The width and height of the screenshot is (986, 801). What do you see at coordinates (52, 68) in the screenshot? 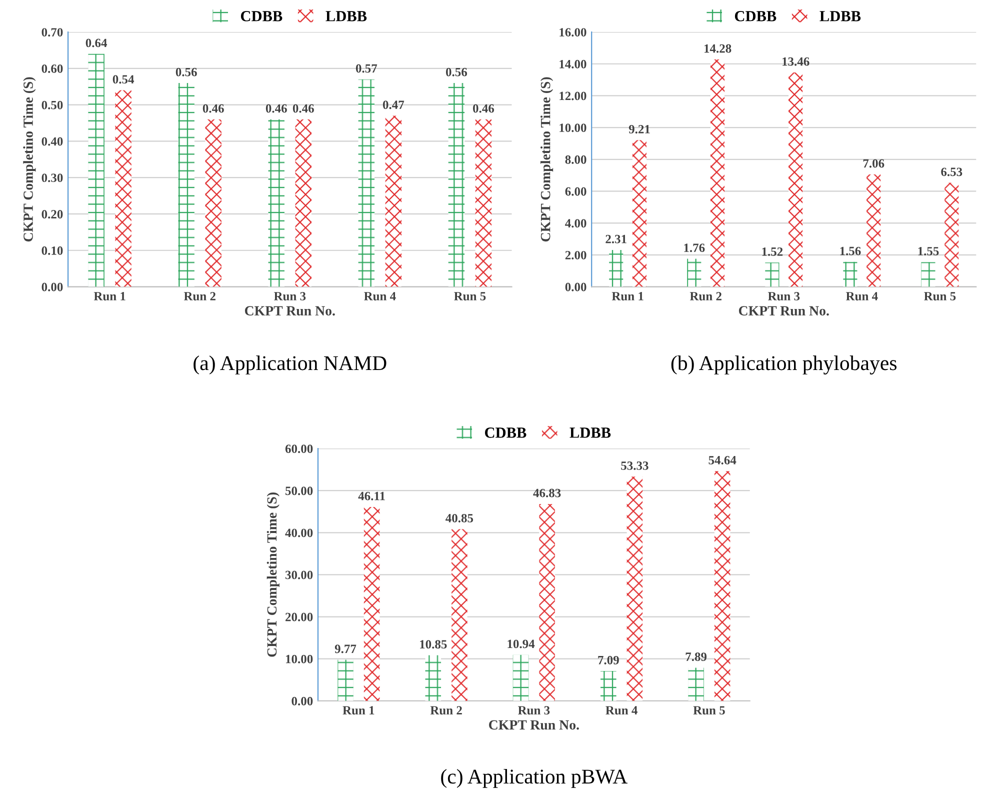
I see `y-tick-label: 0.60` at bounding box center [52, 68].